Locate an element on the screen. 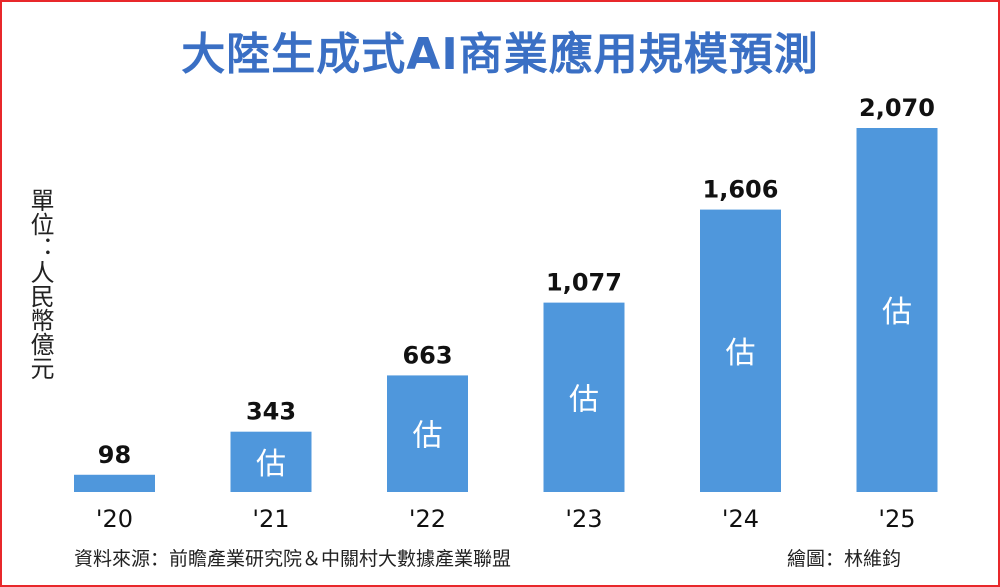 Image resolution: width=1000 pixels, height=587 pixels. estimate-mark-1: 估 is located at coordinates (271, 464).